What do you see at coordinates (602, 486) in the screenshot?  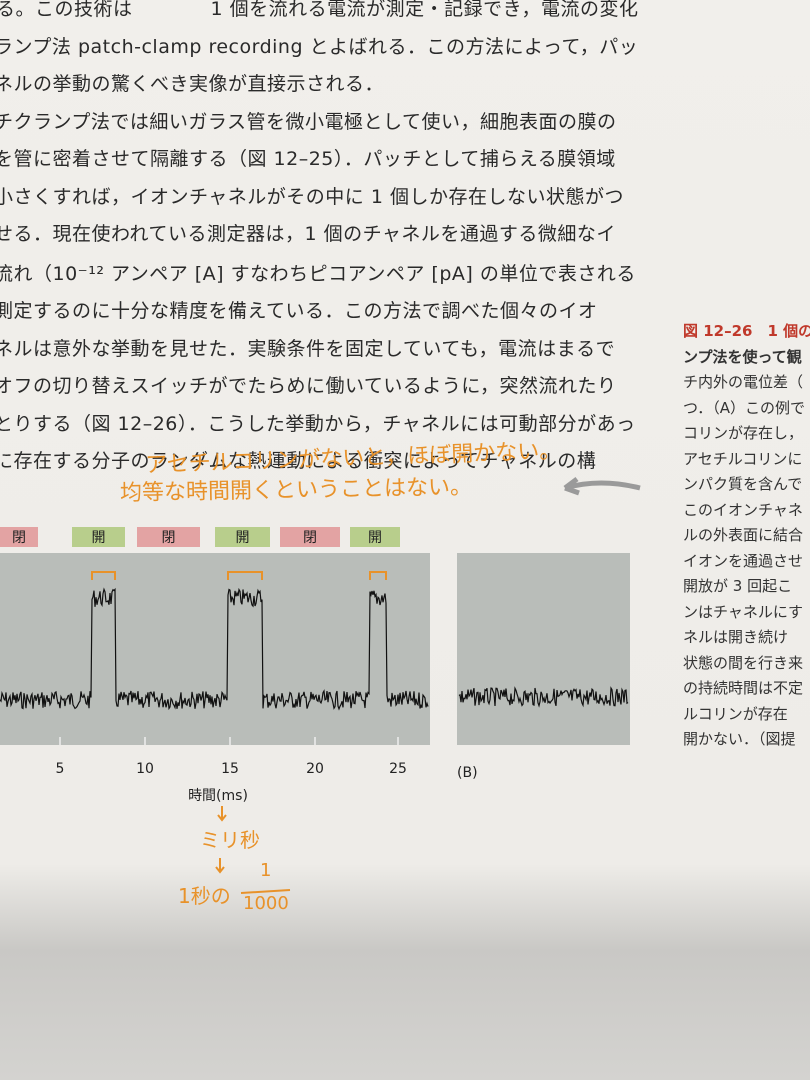 I see `pencil-arrow` at bounding box center [602, 486].